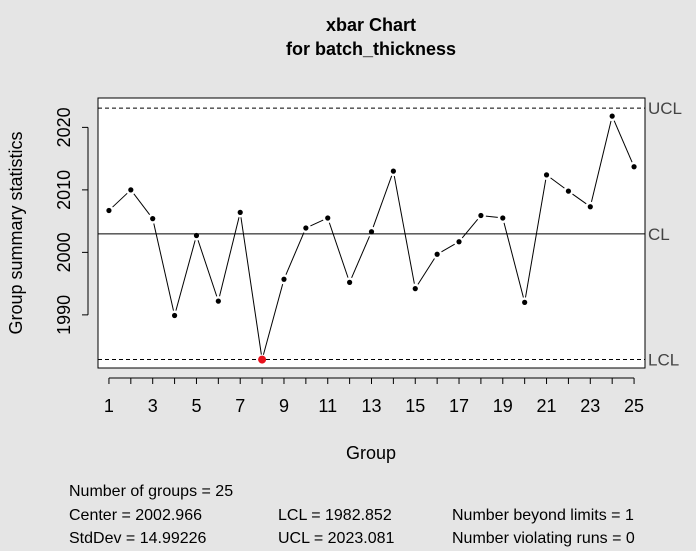  Describe the element at coordinates (284, 406) in the screenshot. I see `x-tick-label: 9` at that location.